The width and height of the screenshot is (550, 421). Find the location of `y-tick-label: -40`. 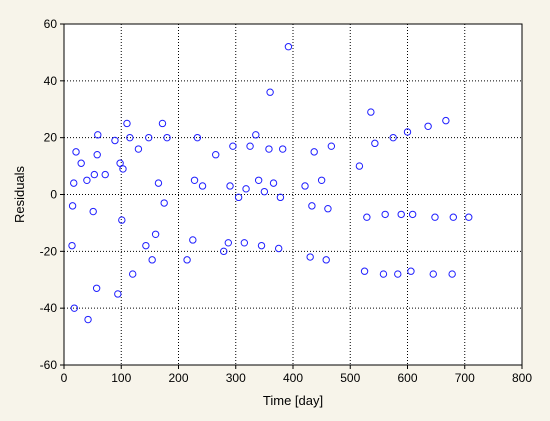

y-tick-label: -40 is located at coordinates (49, 308).